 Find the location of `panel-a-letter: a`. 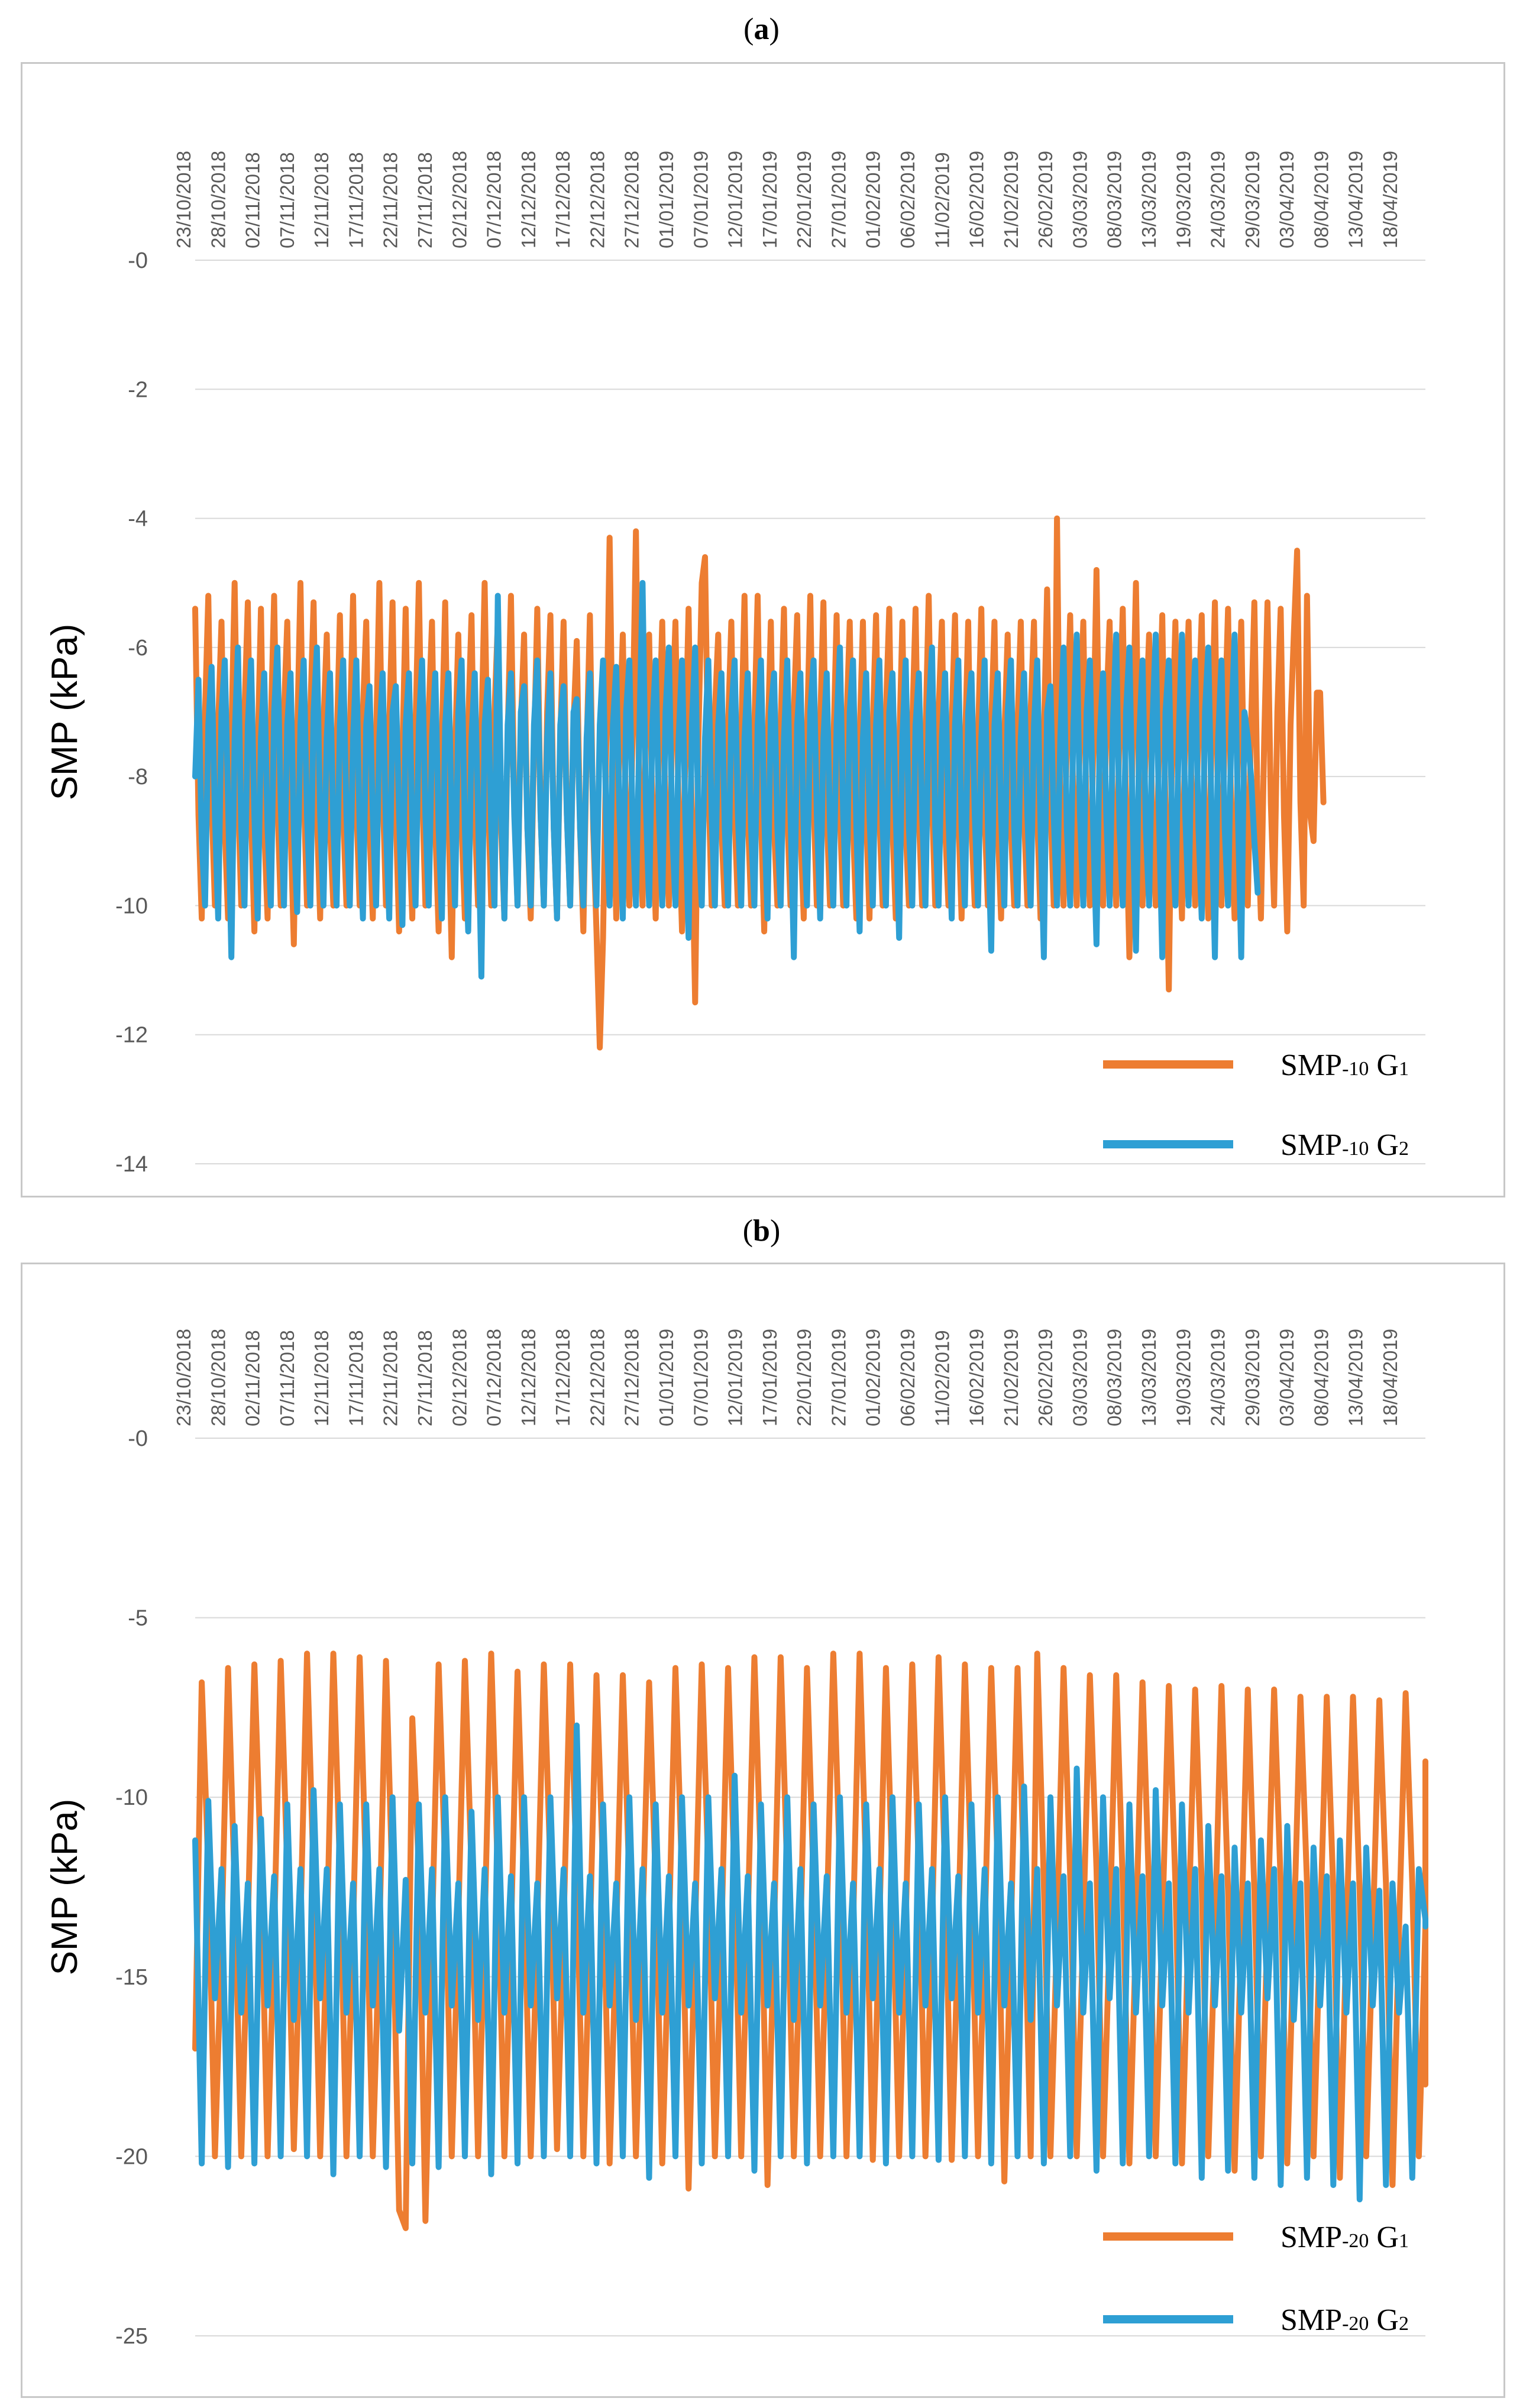

panel-a-letter: a is located at coordinates (761, 29).